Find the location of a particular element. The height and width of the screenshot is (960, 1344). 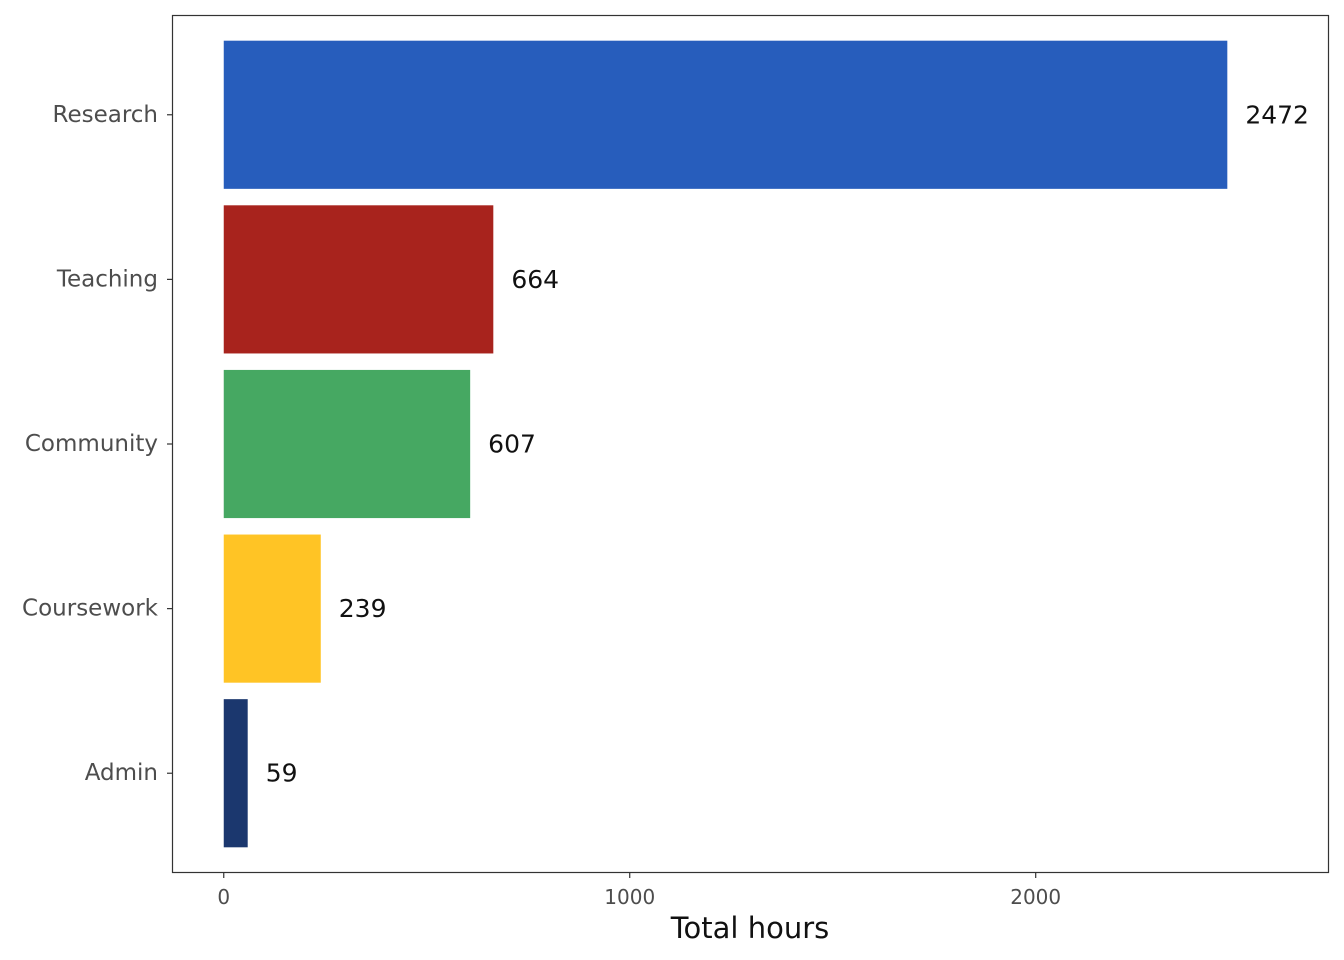

category-label-coursework: Coursework is located at coordinates (90, 609).